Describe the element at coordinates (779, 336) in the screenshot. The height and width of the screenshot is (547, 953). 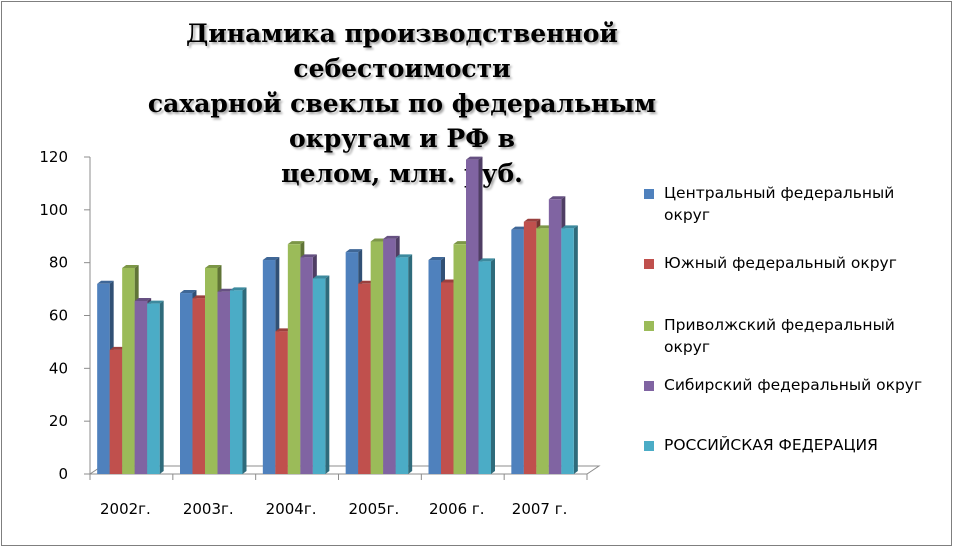
I see `legend-label: Приволжский федеральный округ` at that location.